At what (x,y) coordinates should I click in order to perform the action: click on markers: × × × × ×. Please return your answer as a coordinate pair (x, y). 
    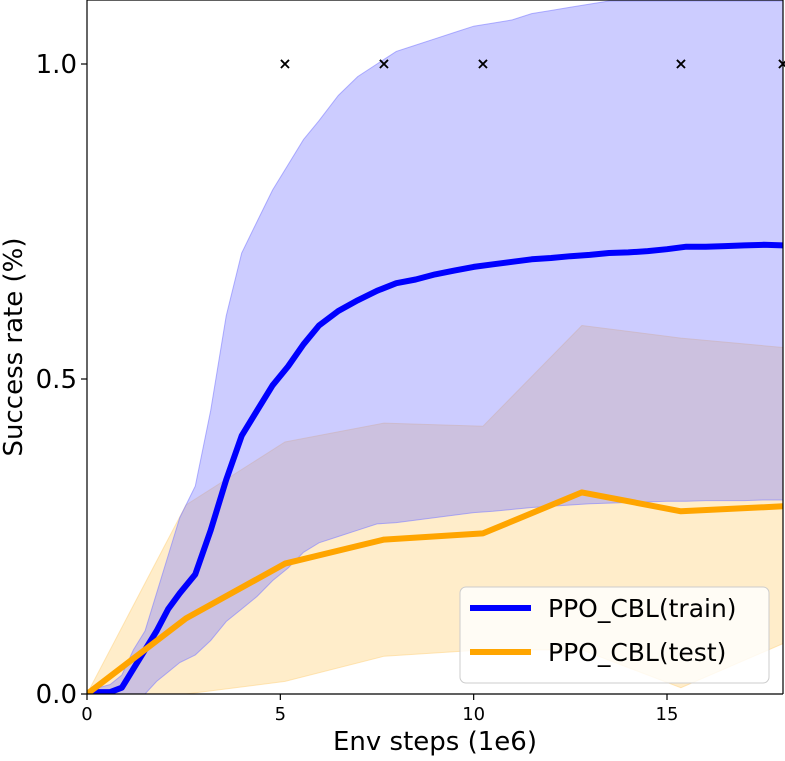
    Looking at the image, I should click on (531, 63).